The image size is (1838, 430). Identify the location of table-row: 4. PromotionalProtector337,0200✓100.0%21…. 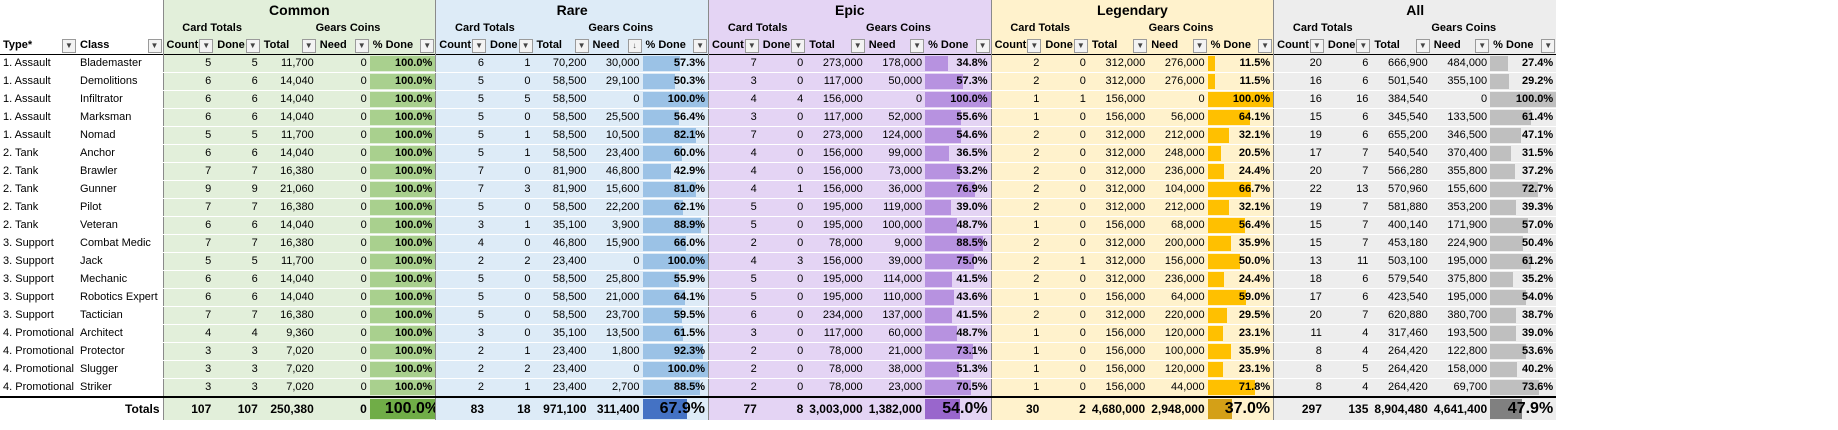
(778, 351).